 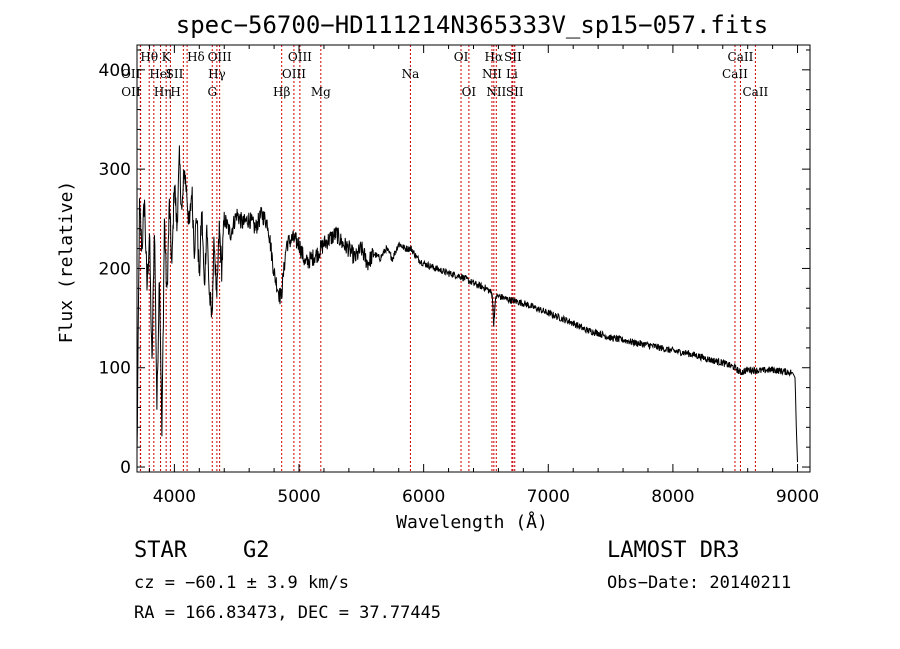 What do you see at coordinates (115, 71) in the screenshot?
I see `y-tick-label: 400` at bounding box center [115, 71].